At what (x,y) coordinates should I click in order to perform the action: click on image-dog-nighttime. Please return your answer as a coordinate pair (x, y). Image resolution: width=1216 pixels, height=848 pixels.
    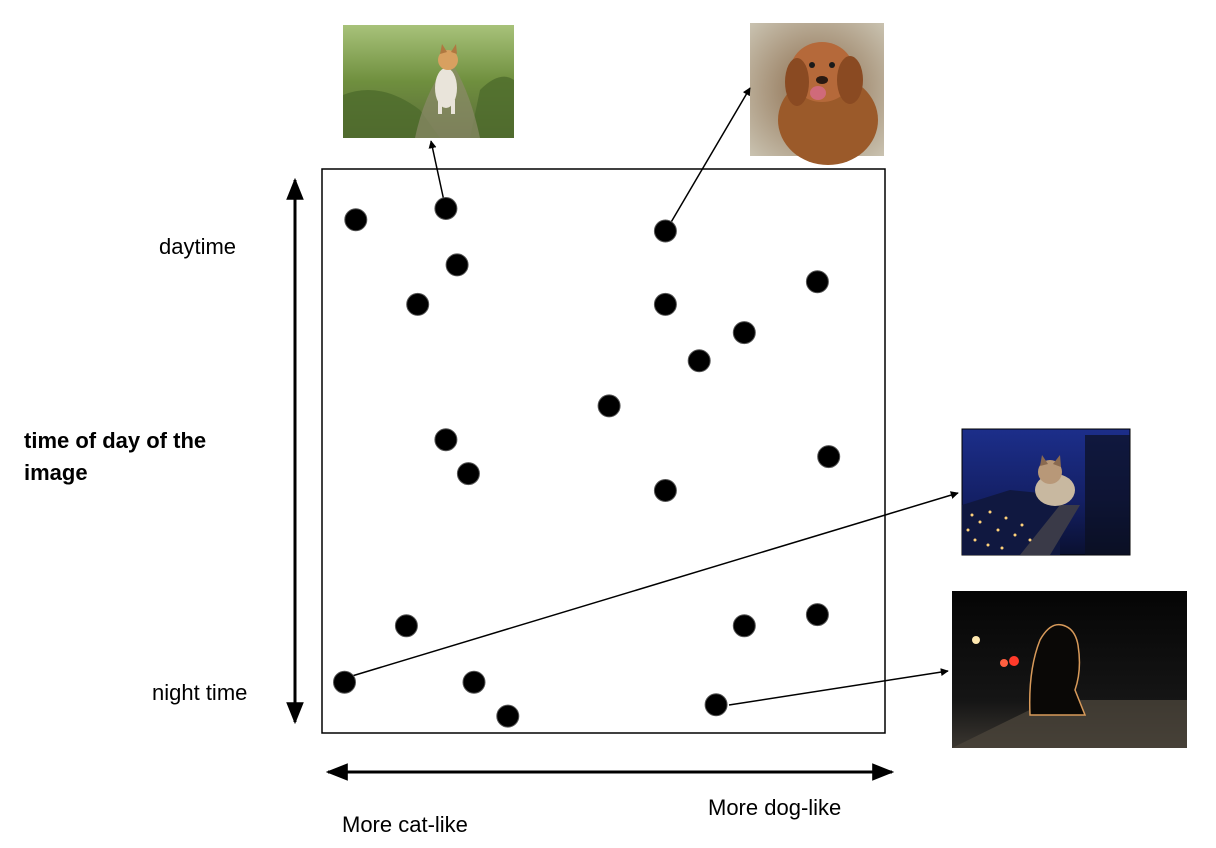
    Looking at the image, I should click on (1069, 669).